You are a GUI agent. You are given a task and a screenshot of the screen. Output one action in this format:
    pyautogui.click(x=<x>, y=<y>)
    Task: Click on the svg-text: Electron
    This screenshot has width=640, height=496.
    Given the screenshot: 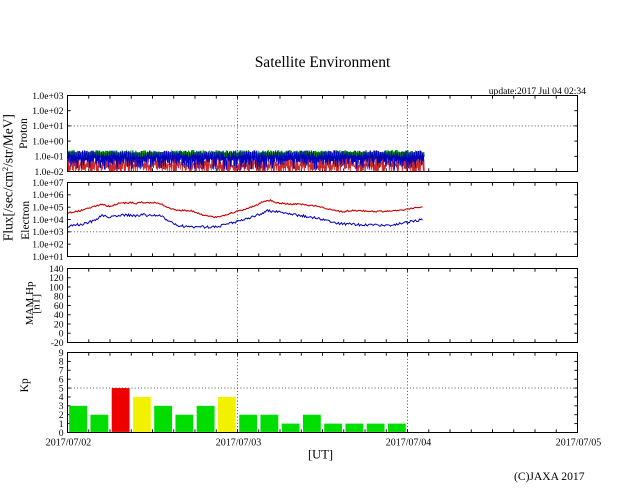 What is the action you would take?
    pyautogui.click(x=26, y=220)
    